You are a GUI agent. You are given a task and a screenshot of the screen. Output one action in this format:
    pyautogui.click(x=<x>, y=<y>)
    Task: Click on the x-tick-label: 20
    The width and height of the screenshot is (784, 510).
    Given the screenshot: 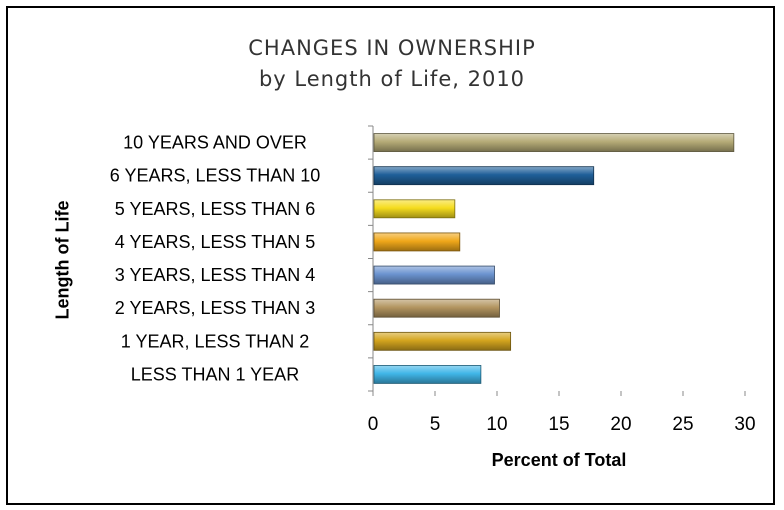 What is the action you would take?
    pyautogui.click(x=620, y=424)
    